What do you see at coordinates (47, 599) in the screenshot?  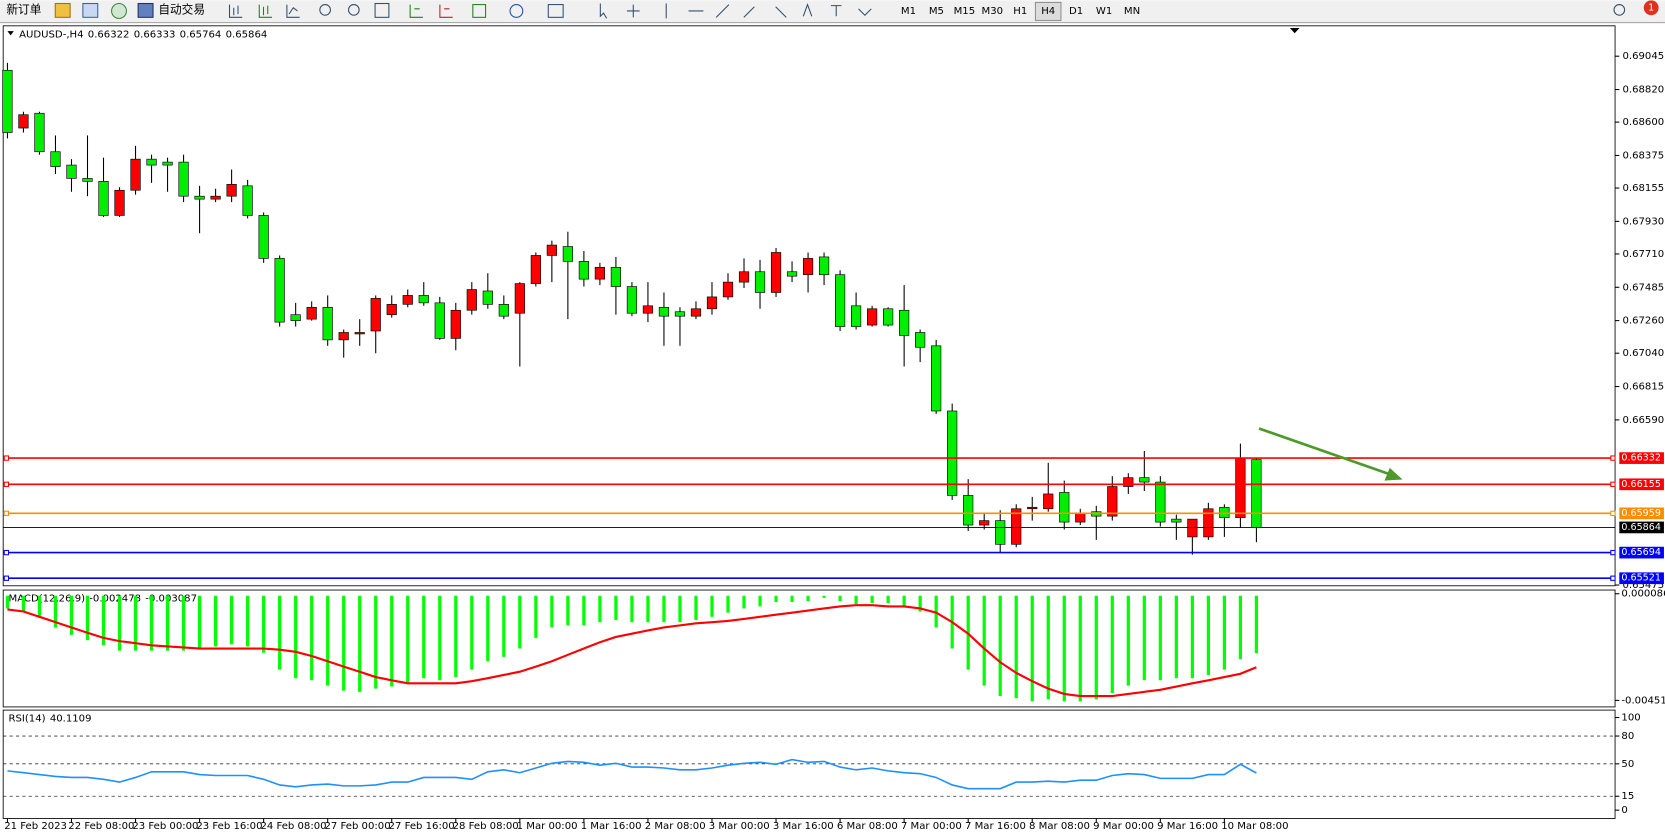 I see `macd-name: MACD(12,26,9)` at bounding box center [47, 599].